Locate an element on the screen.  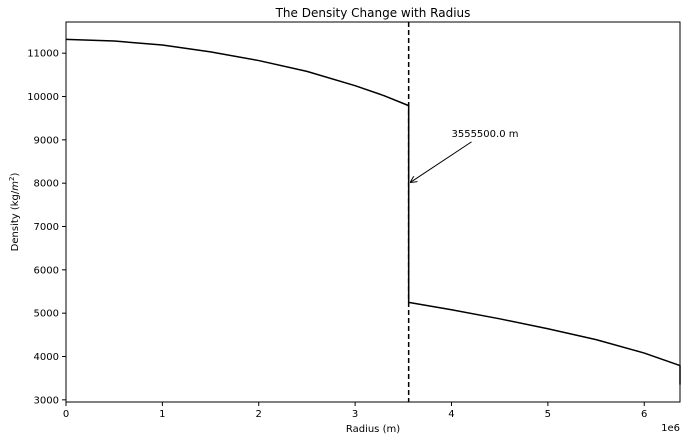
x-tick-label: 0 is located at coordinates (66, 414).